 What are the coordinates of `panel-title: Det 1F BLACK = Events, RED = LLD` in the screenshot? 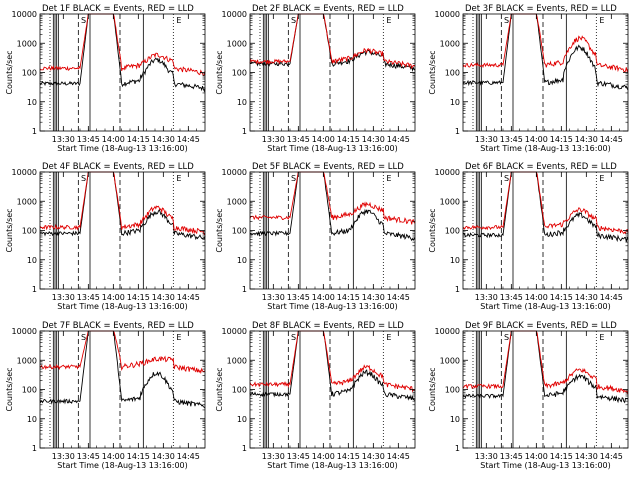 It's located at (118, 9).